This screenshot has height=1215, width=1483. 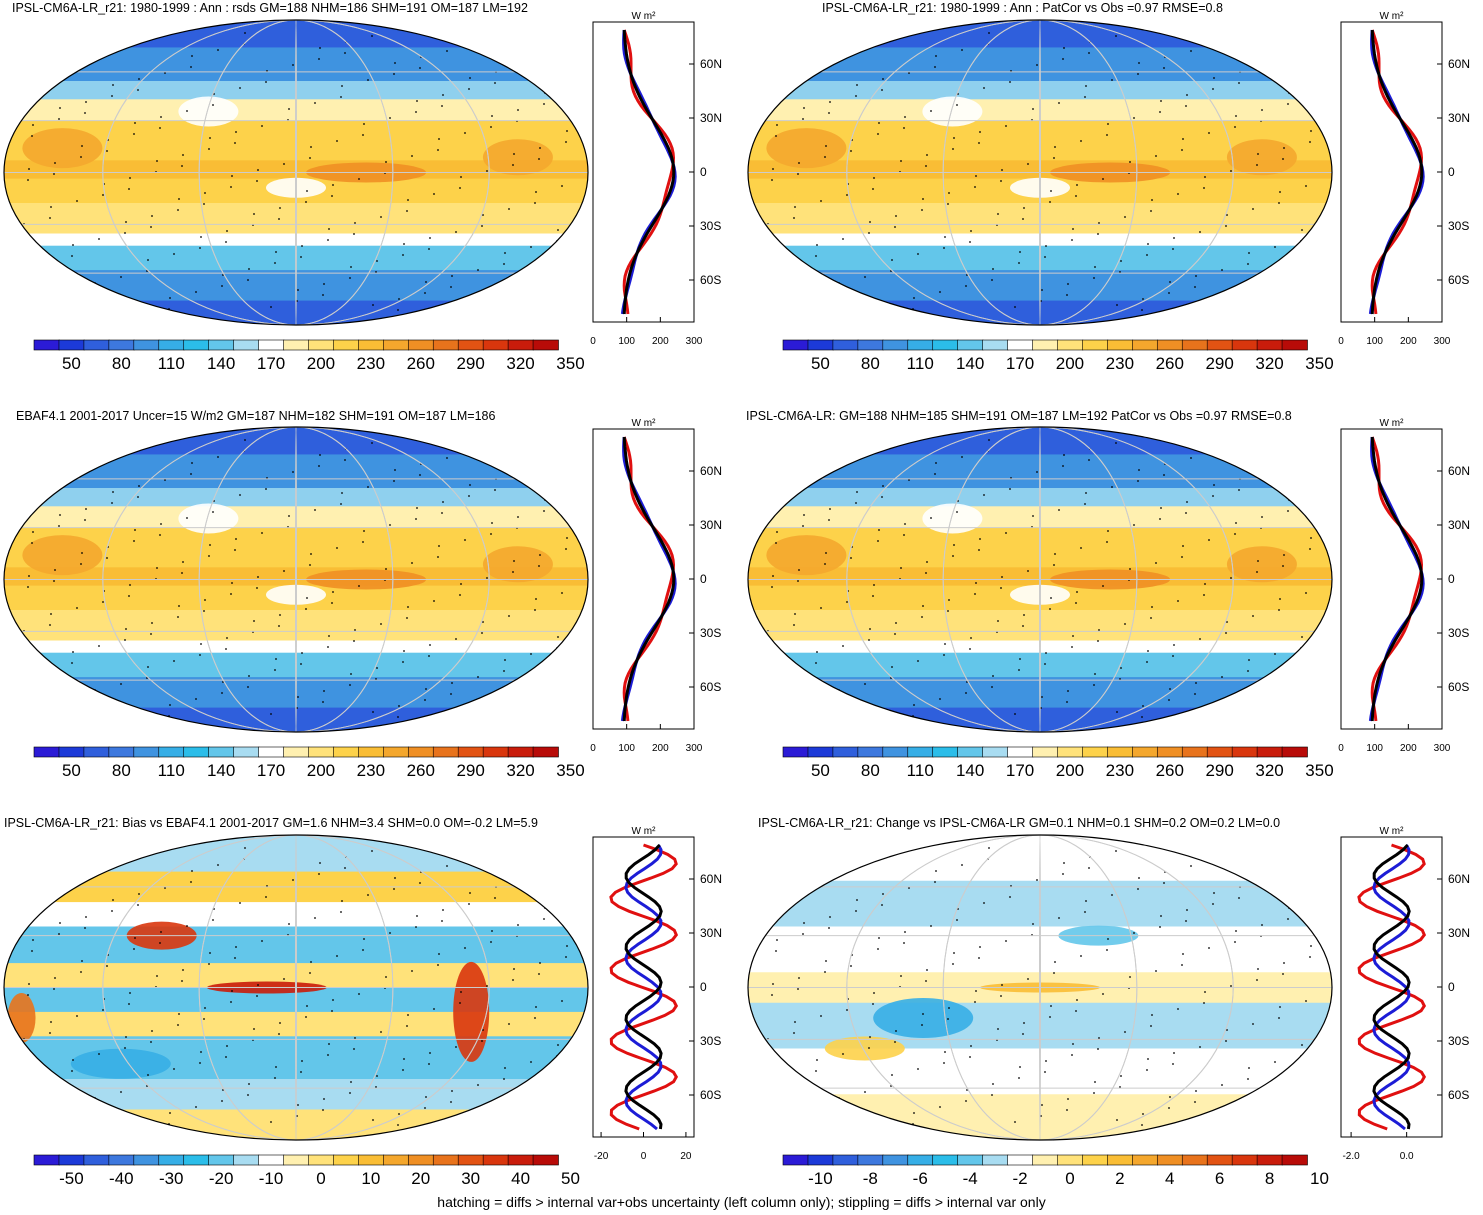 What do you see at coordinates (1459, 118) in the screenshot?
I see `lat-tick-label: 30N` at bounding box center [1459, 118].